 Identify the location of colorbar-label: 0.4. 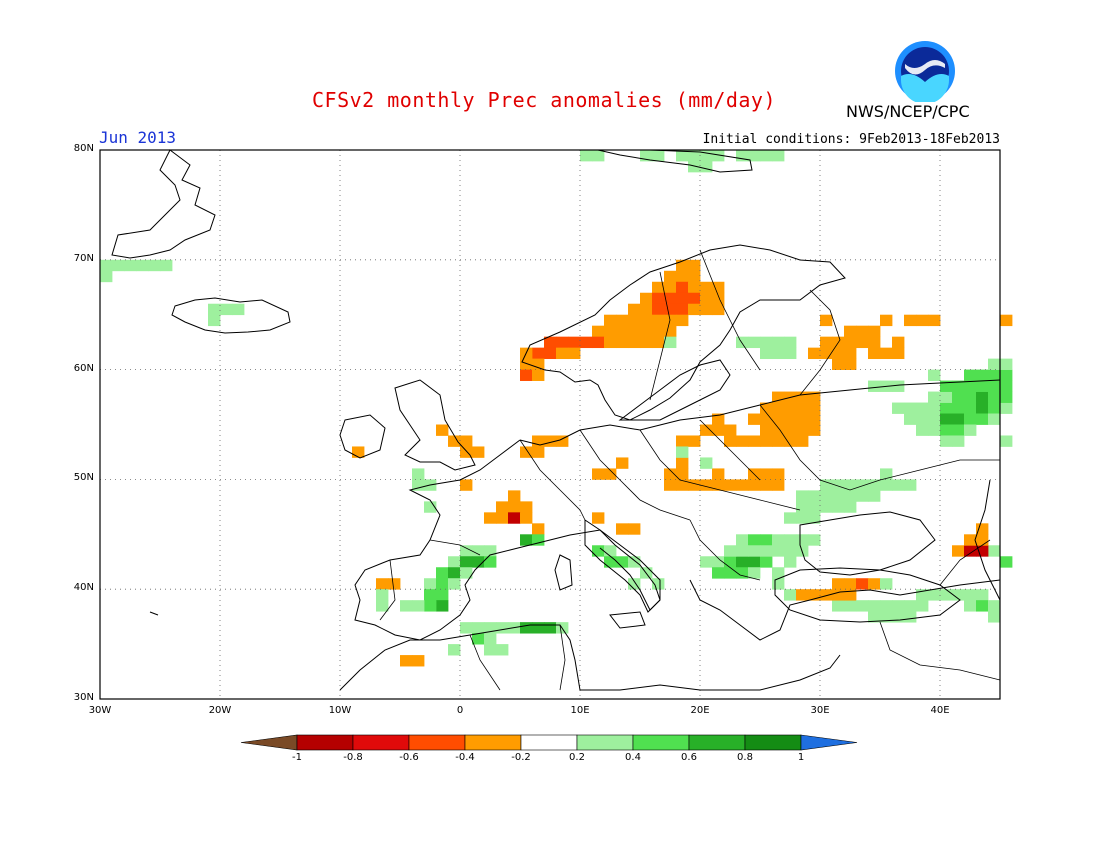
(633, 757).